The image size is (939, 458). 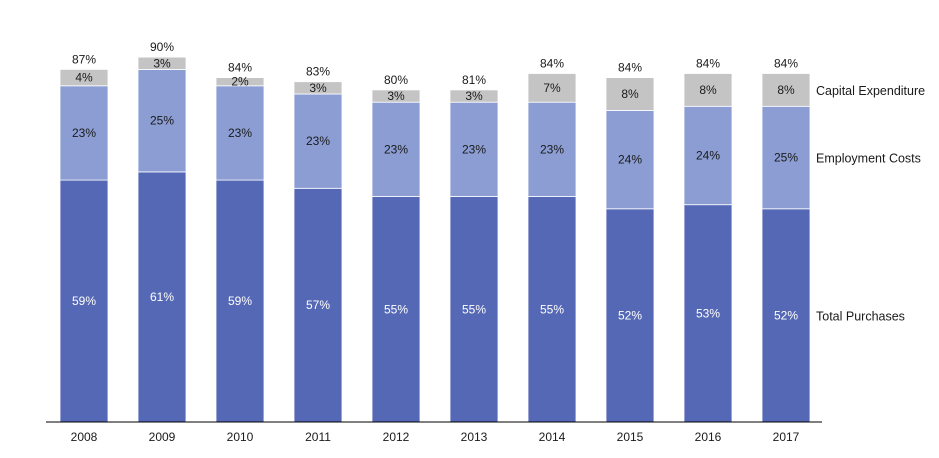 I want to click on legend-capital-expenditure: Capital Expenditure, so click(x=870, y=91).